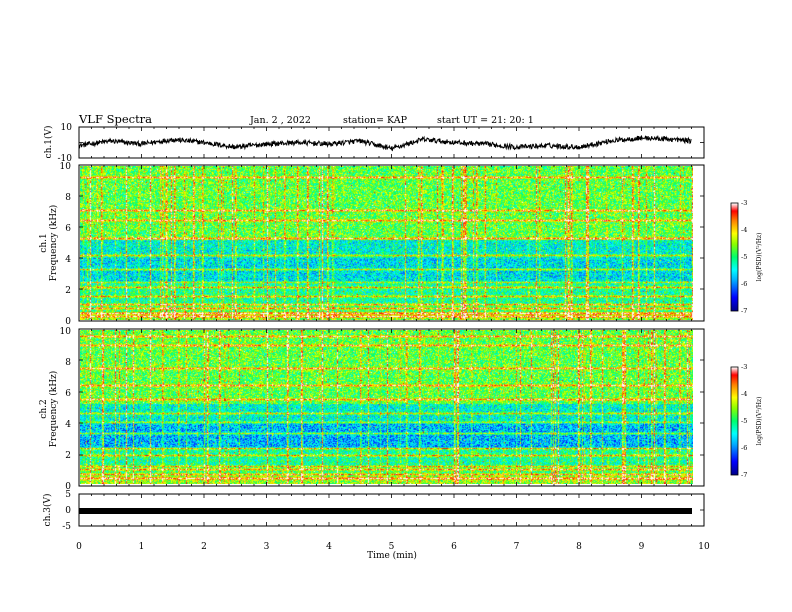 The height and width of the screenshot is (612, 792). Describe the element at coordinates (68, 198) in the screenshot. I see `ch1-ytick-8: 8` at that location.